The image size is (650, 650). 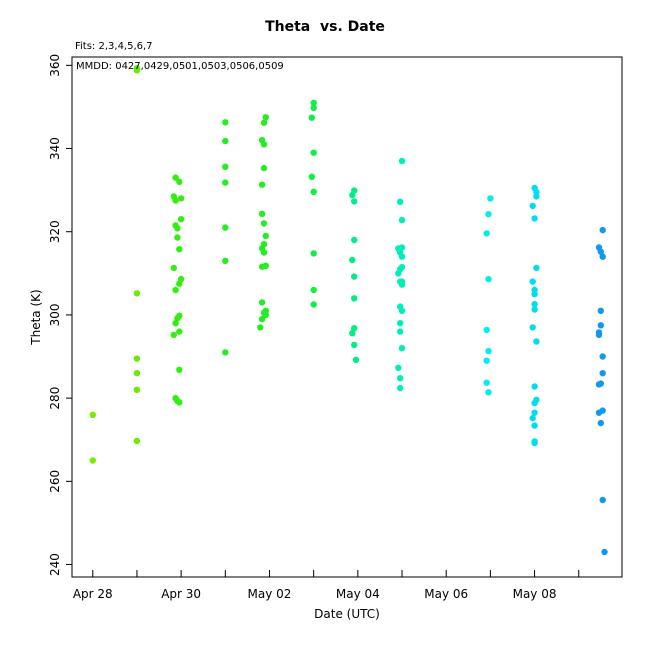 What do you see at coordinates (55, 564) in the screenshot?
I see `y-tick-label: 240` at bounding box center [55, 564].